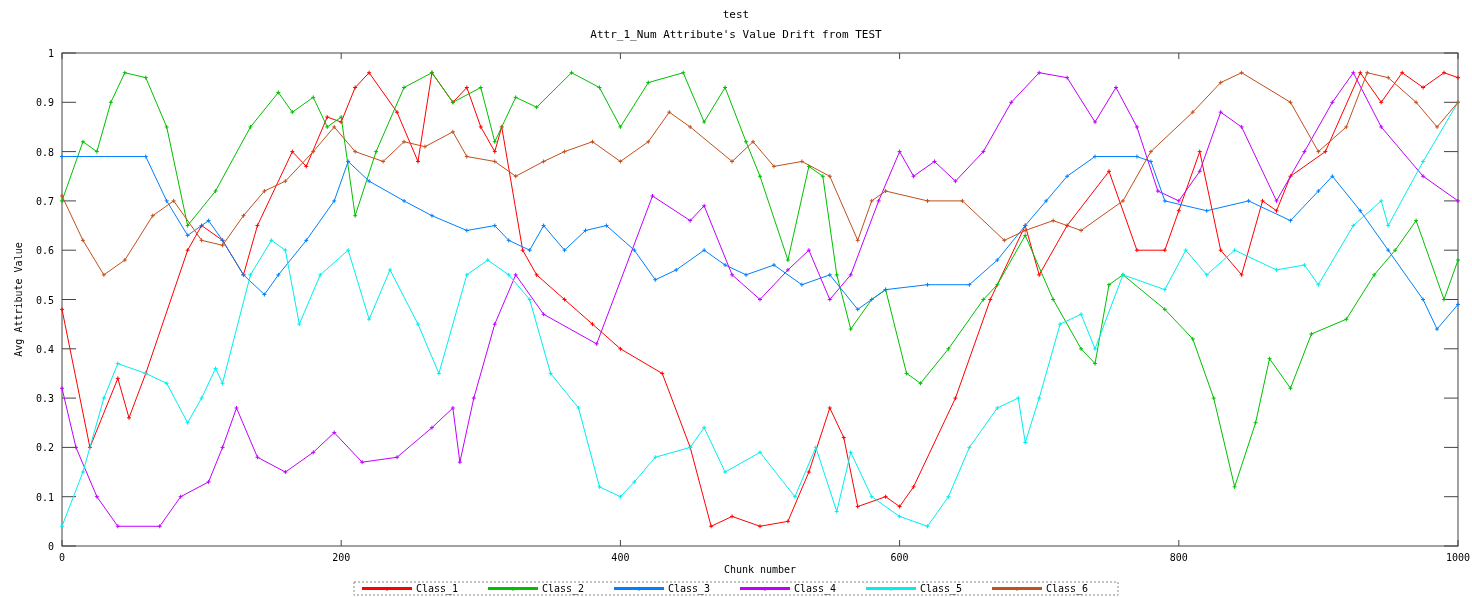  I want to click on chart-title: test, so click(736, 14).